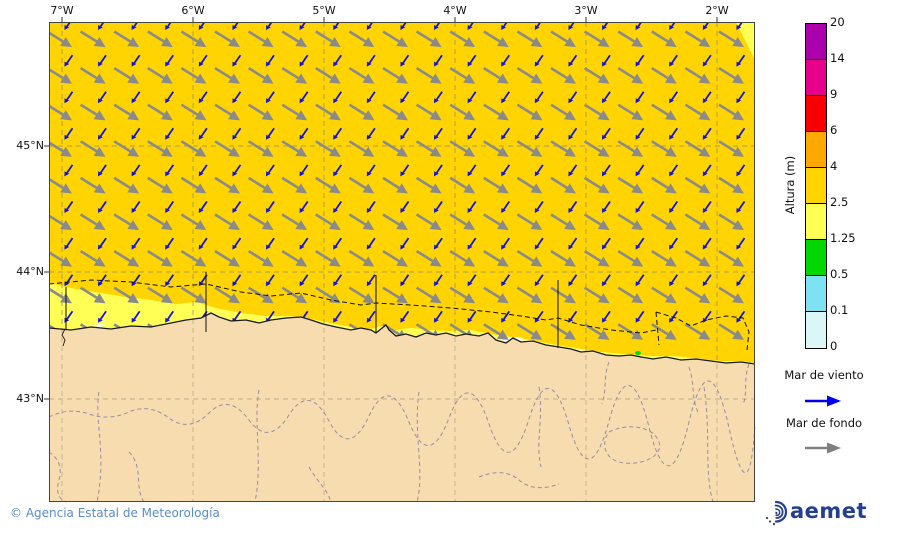  Describe the element at coordinates (834, 94) in the screenshot. I see `colorbar-tick-label: 9` at that location.